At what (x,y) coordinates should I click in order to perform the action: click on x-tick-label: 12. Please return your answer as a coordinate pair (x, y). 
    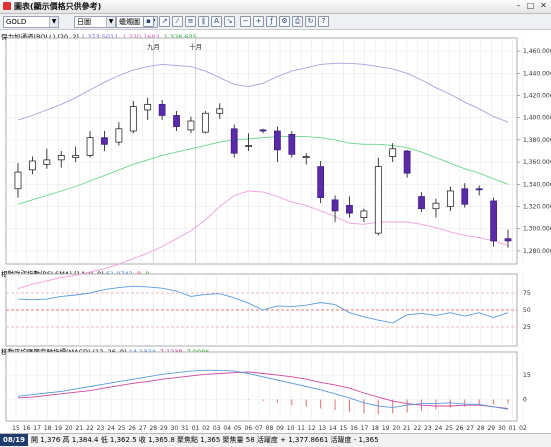
    Looking at the image, I should click on (312, 428).